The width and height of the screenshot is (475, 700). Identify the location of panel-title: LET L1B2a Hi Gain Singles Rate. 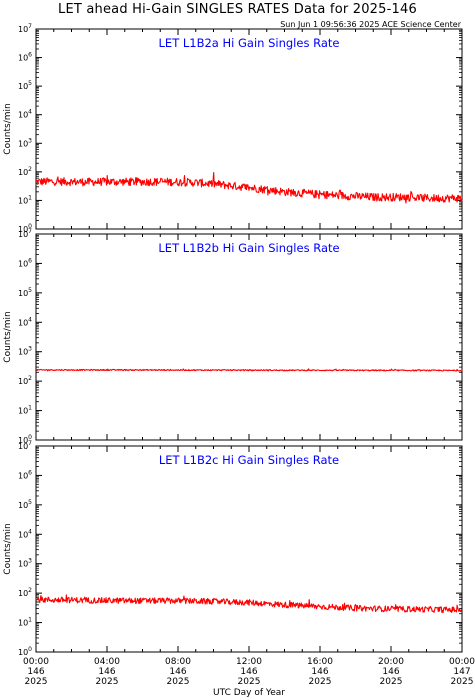
(249, 43).